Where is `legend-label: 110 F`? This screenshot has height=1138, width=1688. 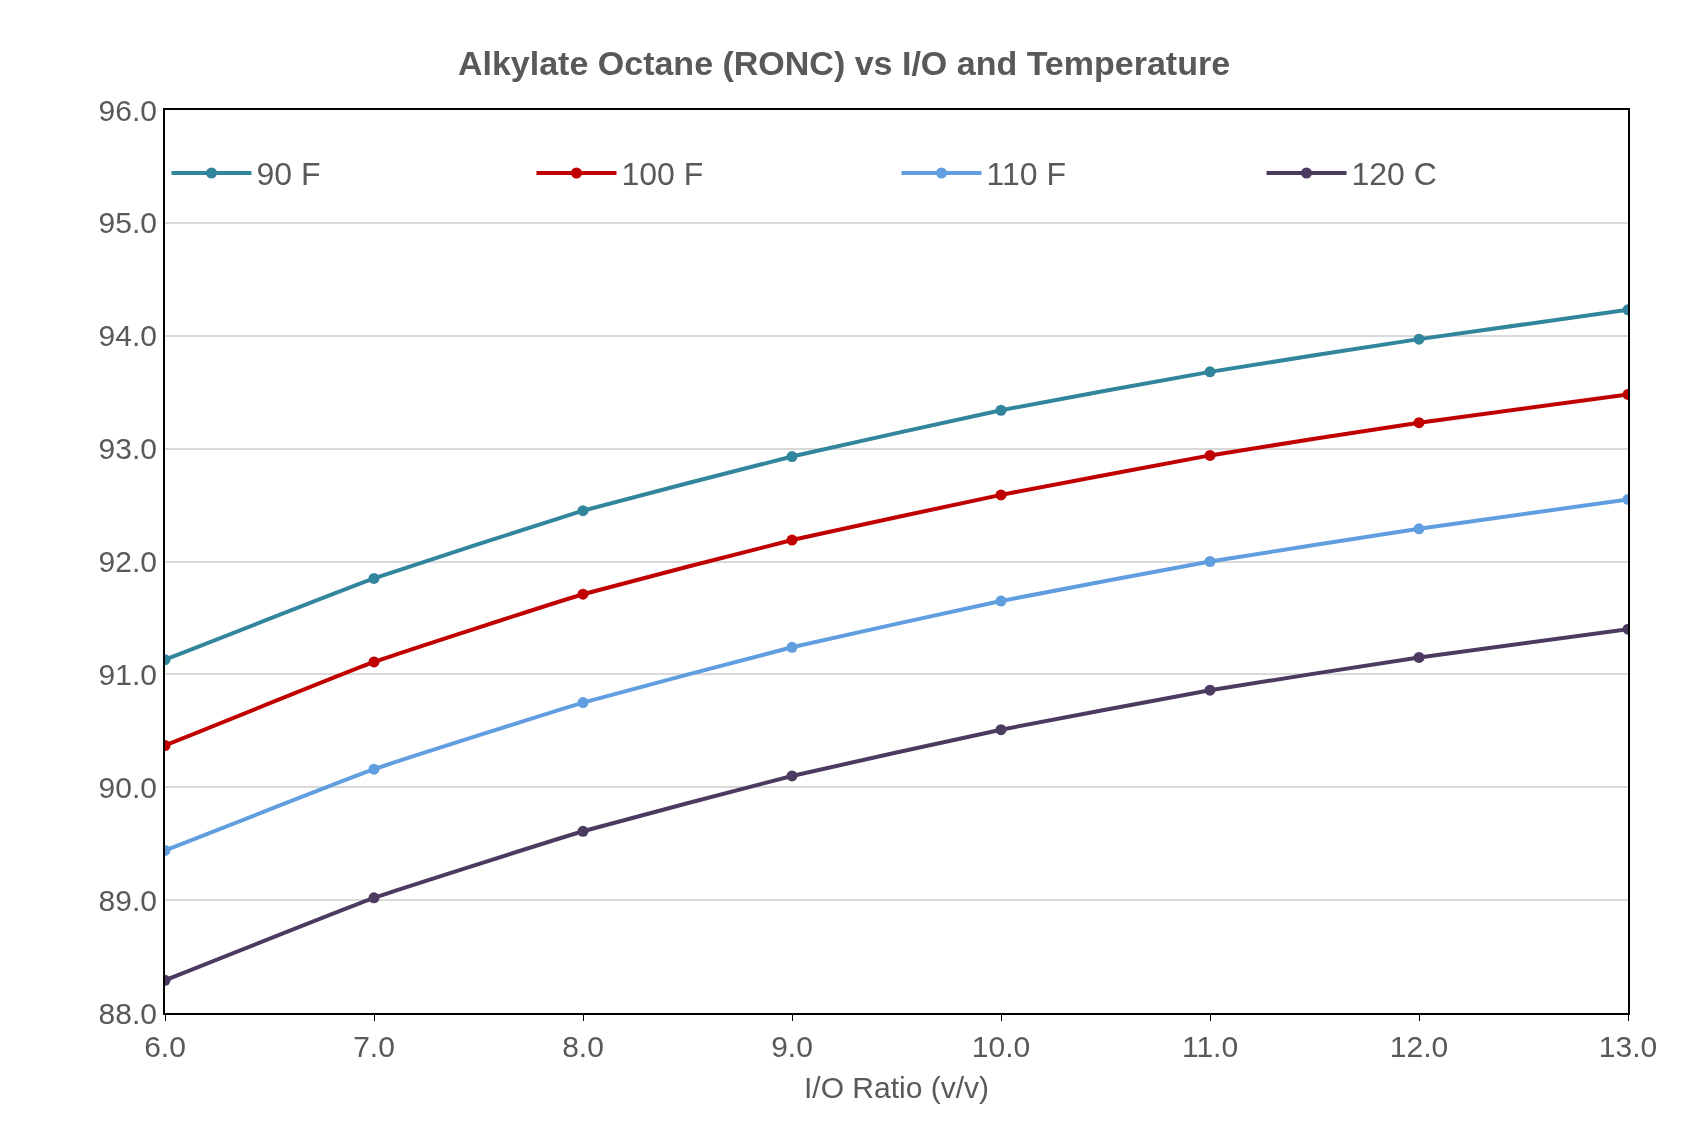 legend-label: 110 F is located at coordinates (1026, 174).